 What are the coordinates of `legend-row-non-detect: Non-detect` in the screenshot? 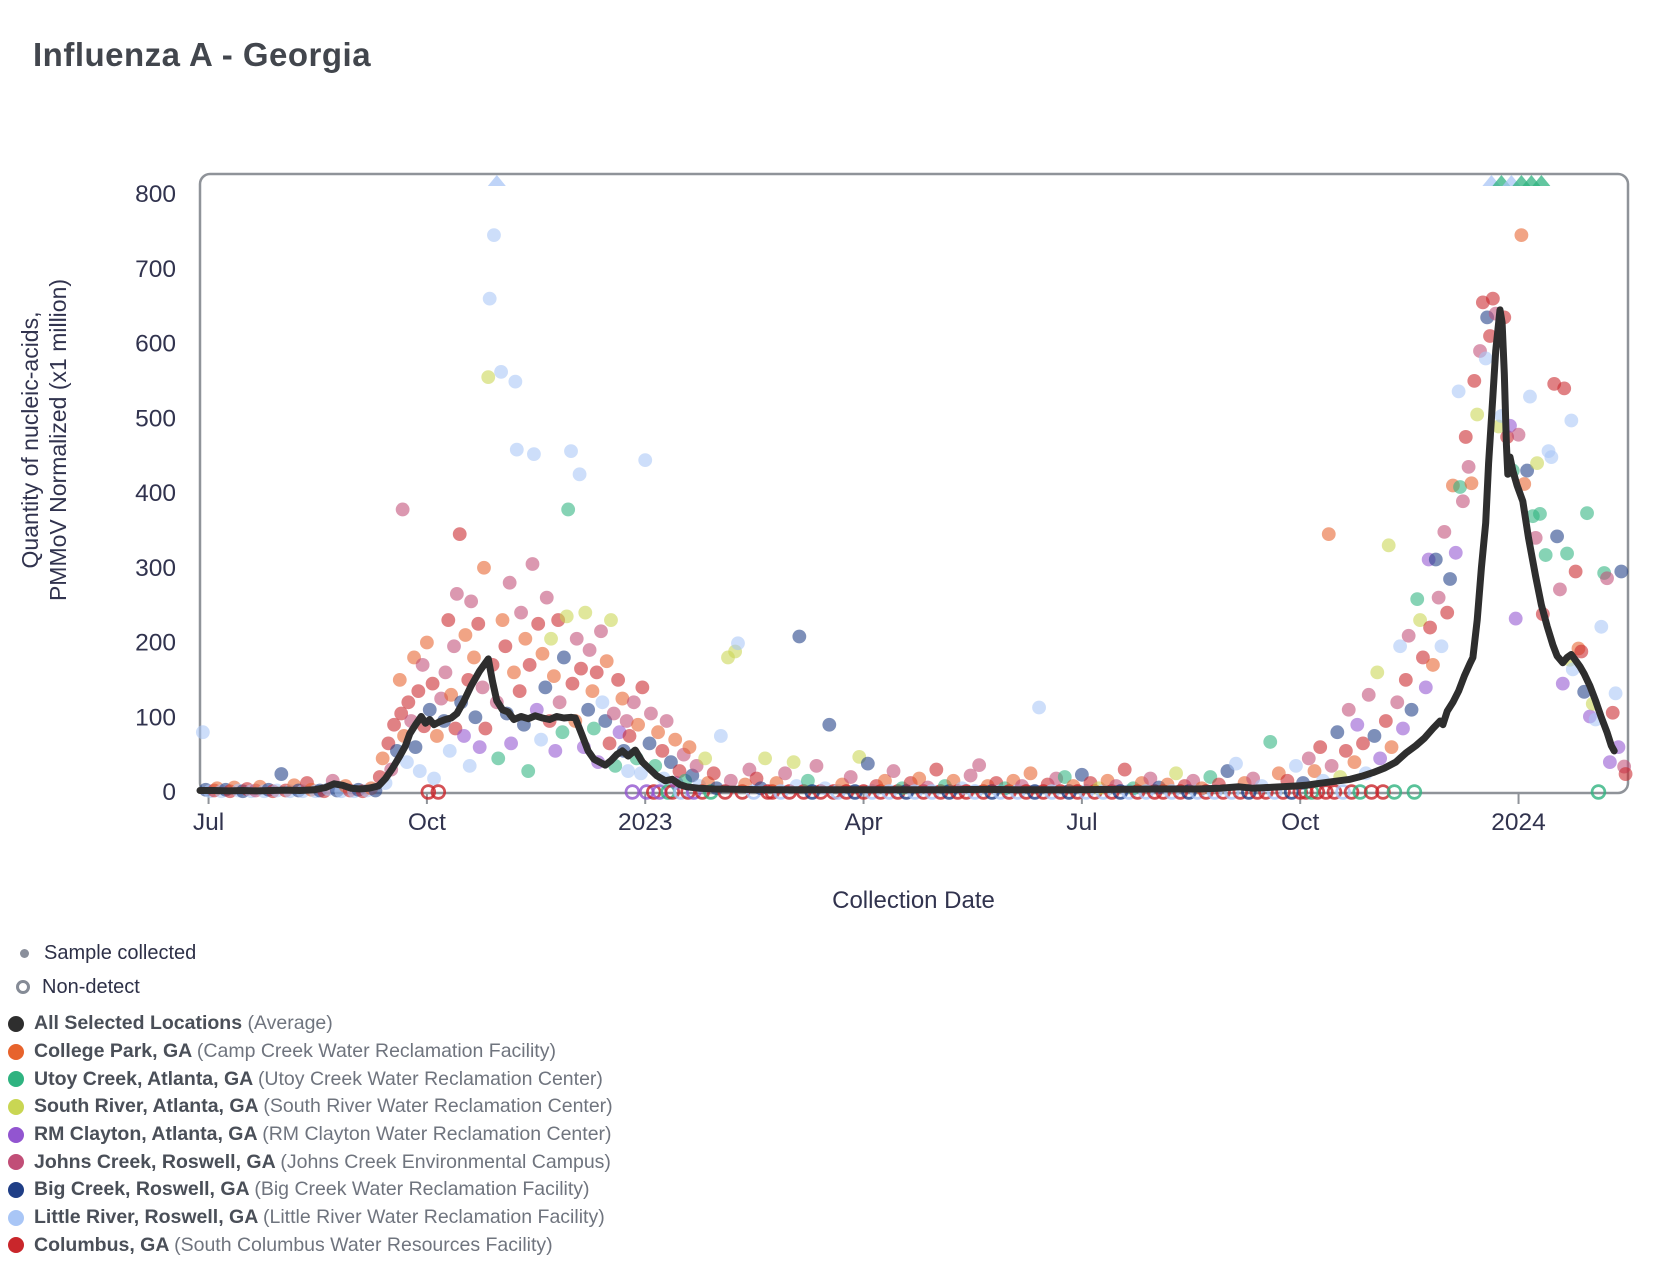 It's located at (103, 987).